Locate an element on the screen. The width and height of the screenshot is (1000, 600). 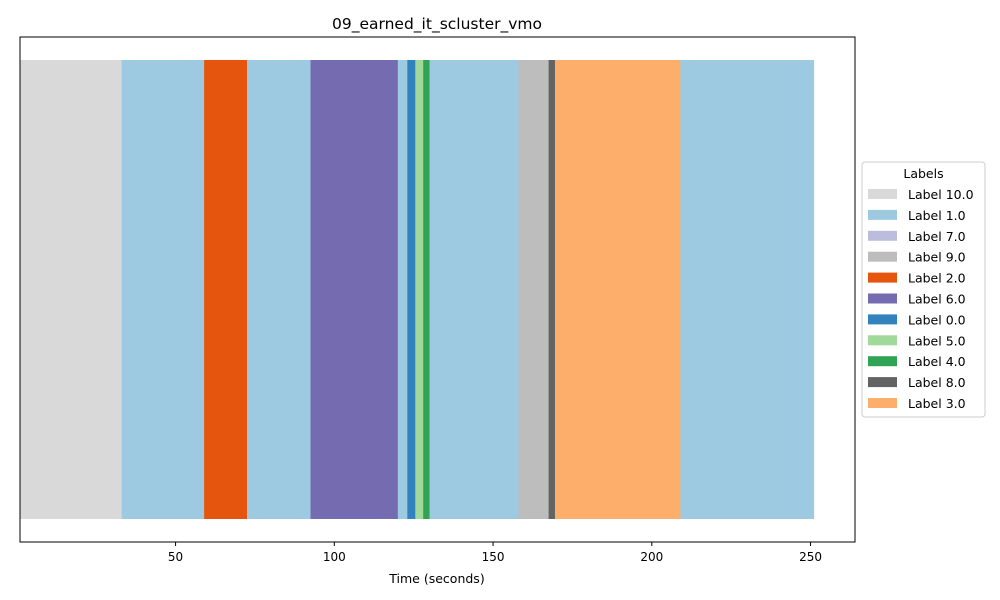
legend-entry-label: Label 5.0 is located at coordinates (937, 340).